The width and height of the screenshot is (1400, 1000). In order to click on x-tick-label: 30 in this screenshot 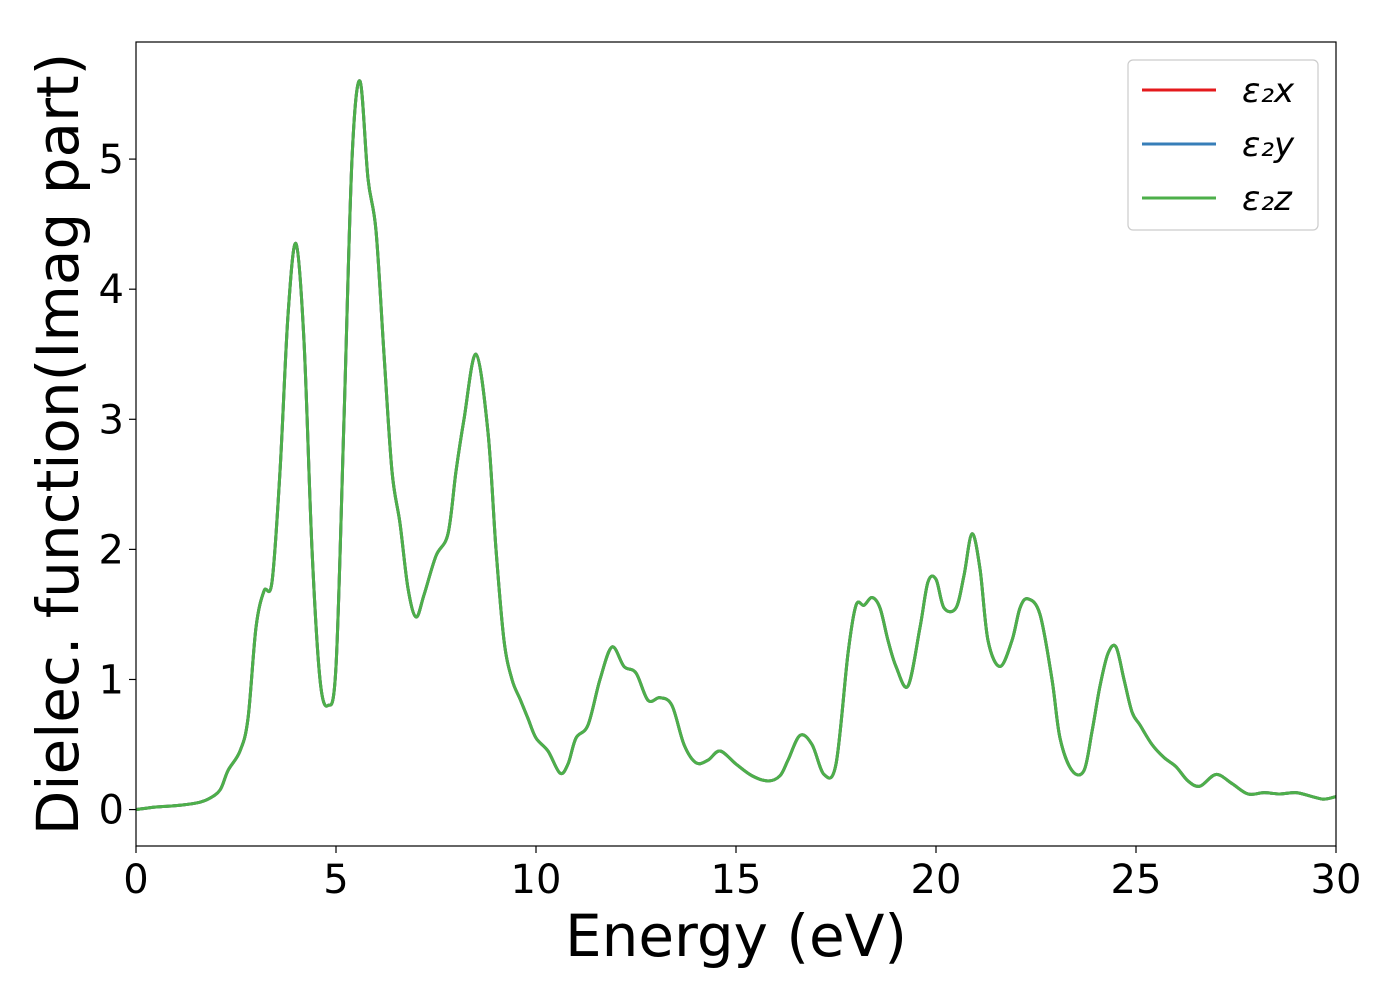, I will do `click(1336, 880)`.